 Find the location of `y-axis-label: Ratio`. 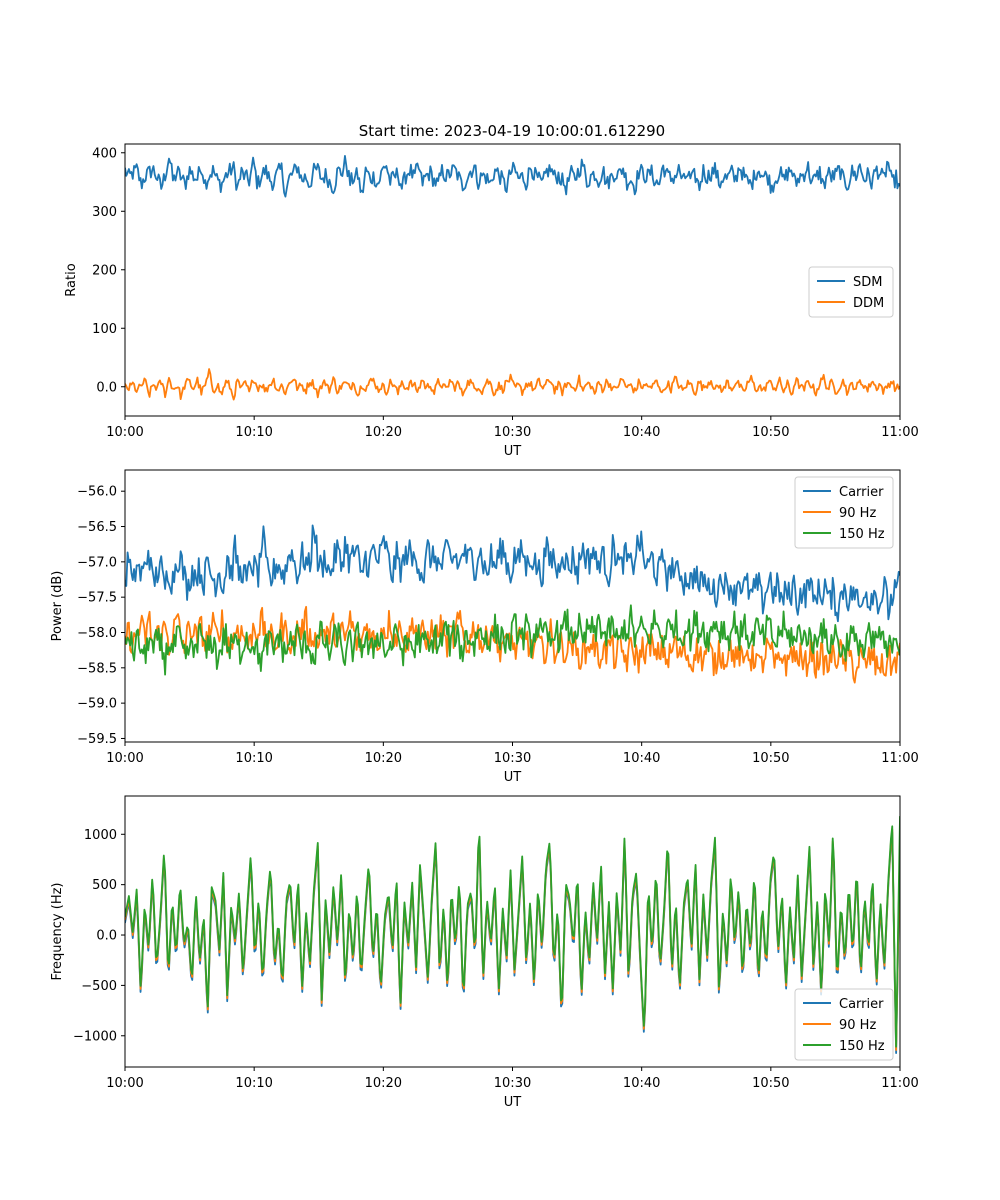

y-axis-label: Ratio is located at coordinates (71, 279).